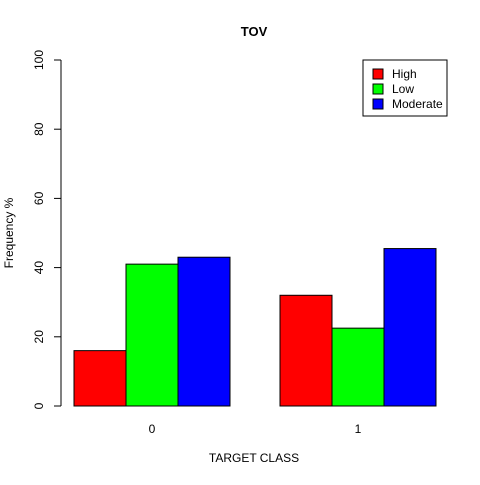  Describe the element at coordinates (378, 74) in the screenshot. I see `legend-swatch-high` at that location.